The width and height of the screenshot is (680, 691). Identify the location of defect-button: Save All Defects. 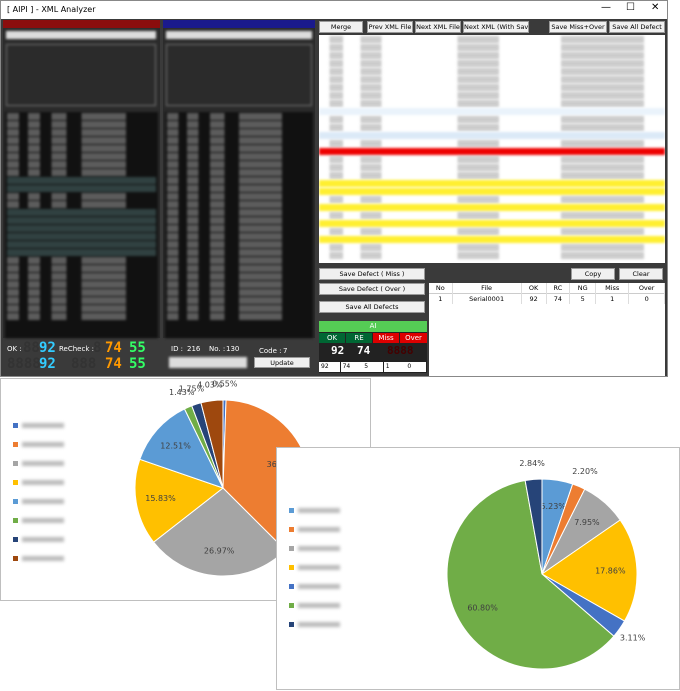
(372, 307).